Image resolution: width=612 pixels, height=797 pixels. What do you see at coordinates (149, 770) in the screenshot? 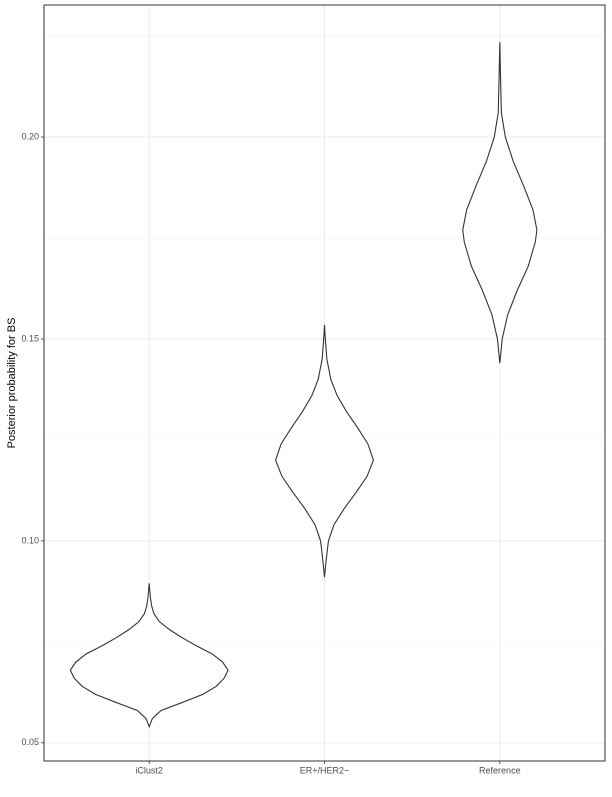
I see `x-tick-label: iClust2` at bounding box center [149, 770].